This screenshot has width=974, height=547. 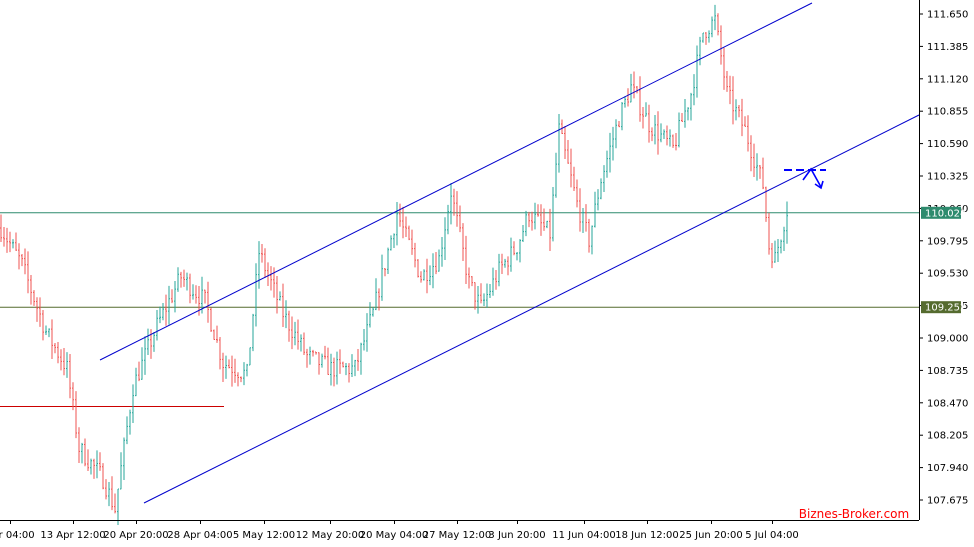 What do you see at coordinates (947, 79) in the screenshot?
I see `price-tick-label: 111.120` at bounding box center [947, 79].